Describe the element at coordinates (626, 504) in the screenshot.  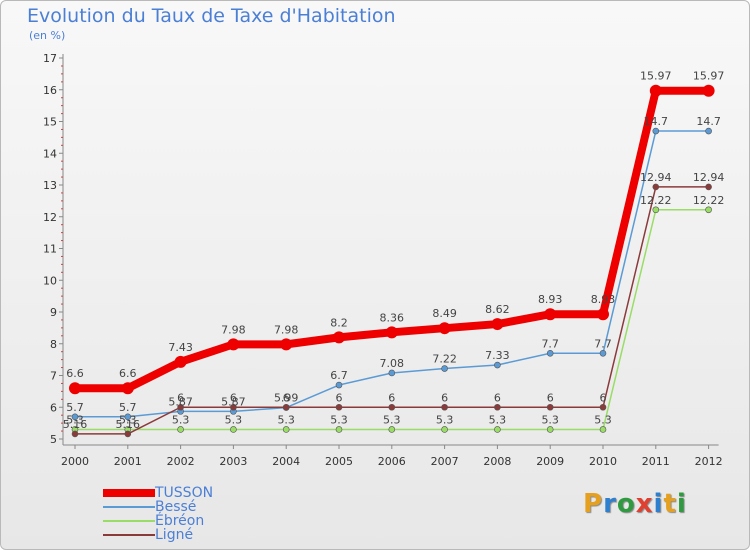
I see `logo-letter: o` at that location.